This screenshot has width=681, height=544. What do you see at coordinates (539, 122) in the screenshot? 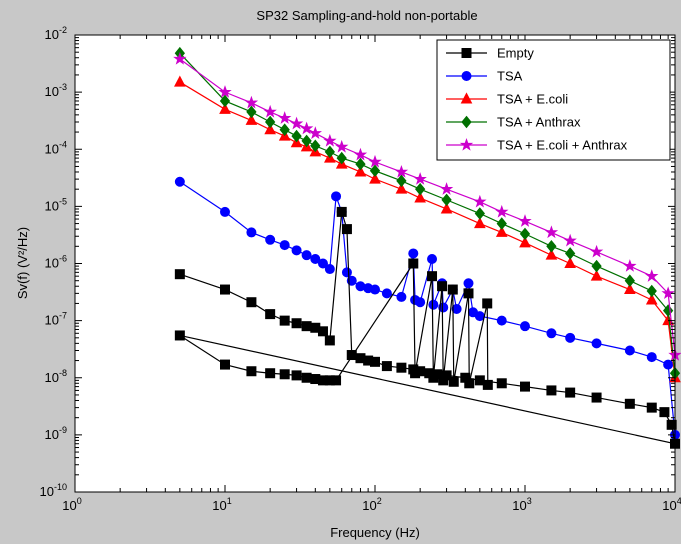
I see `legend-label: TSA + Anthrax` at bounding box center [539, 122].